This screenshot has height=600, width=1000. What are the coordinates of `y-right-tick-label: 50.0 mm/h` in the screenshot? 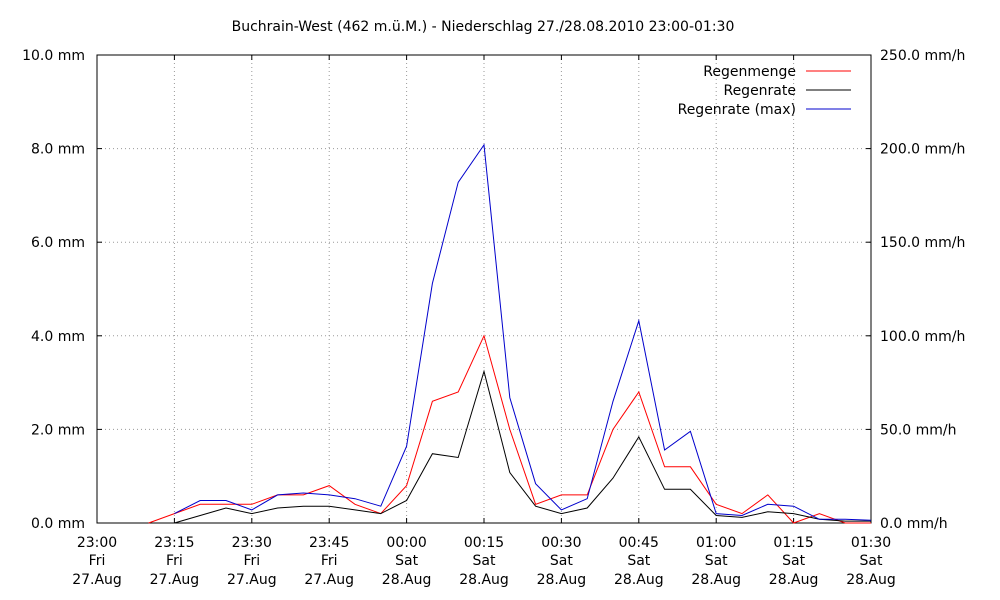 It's located at (918, 430).